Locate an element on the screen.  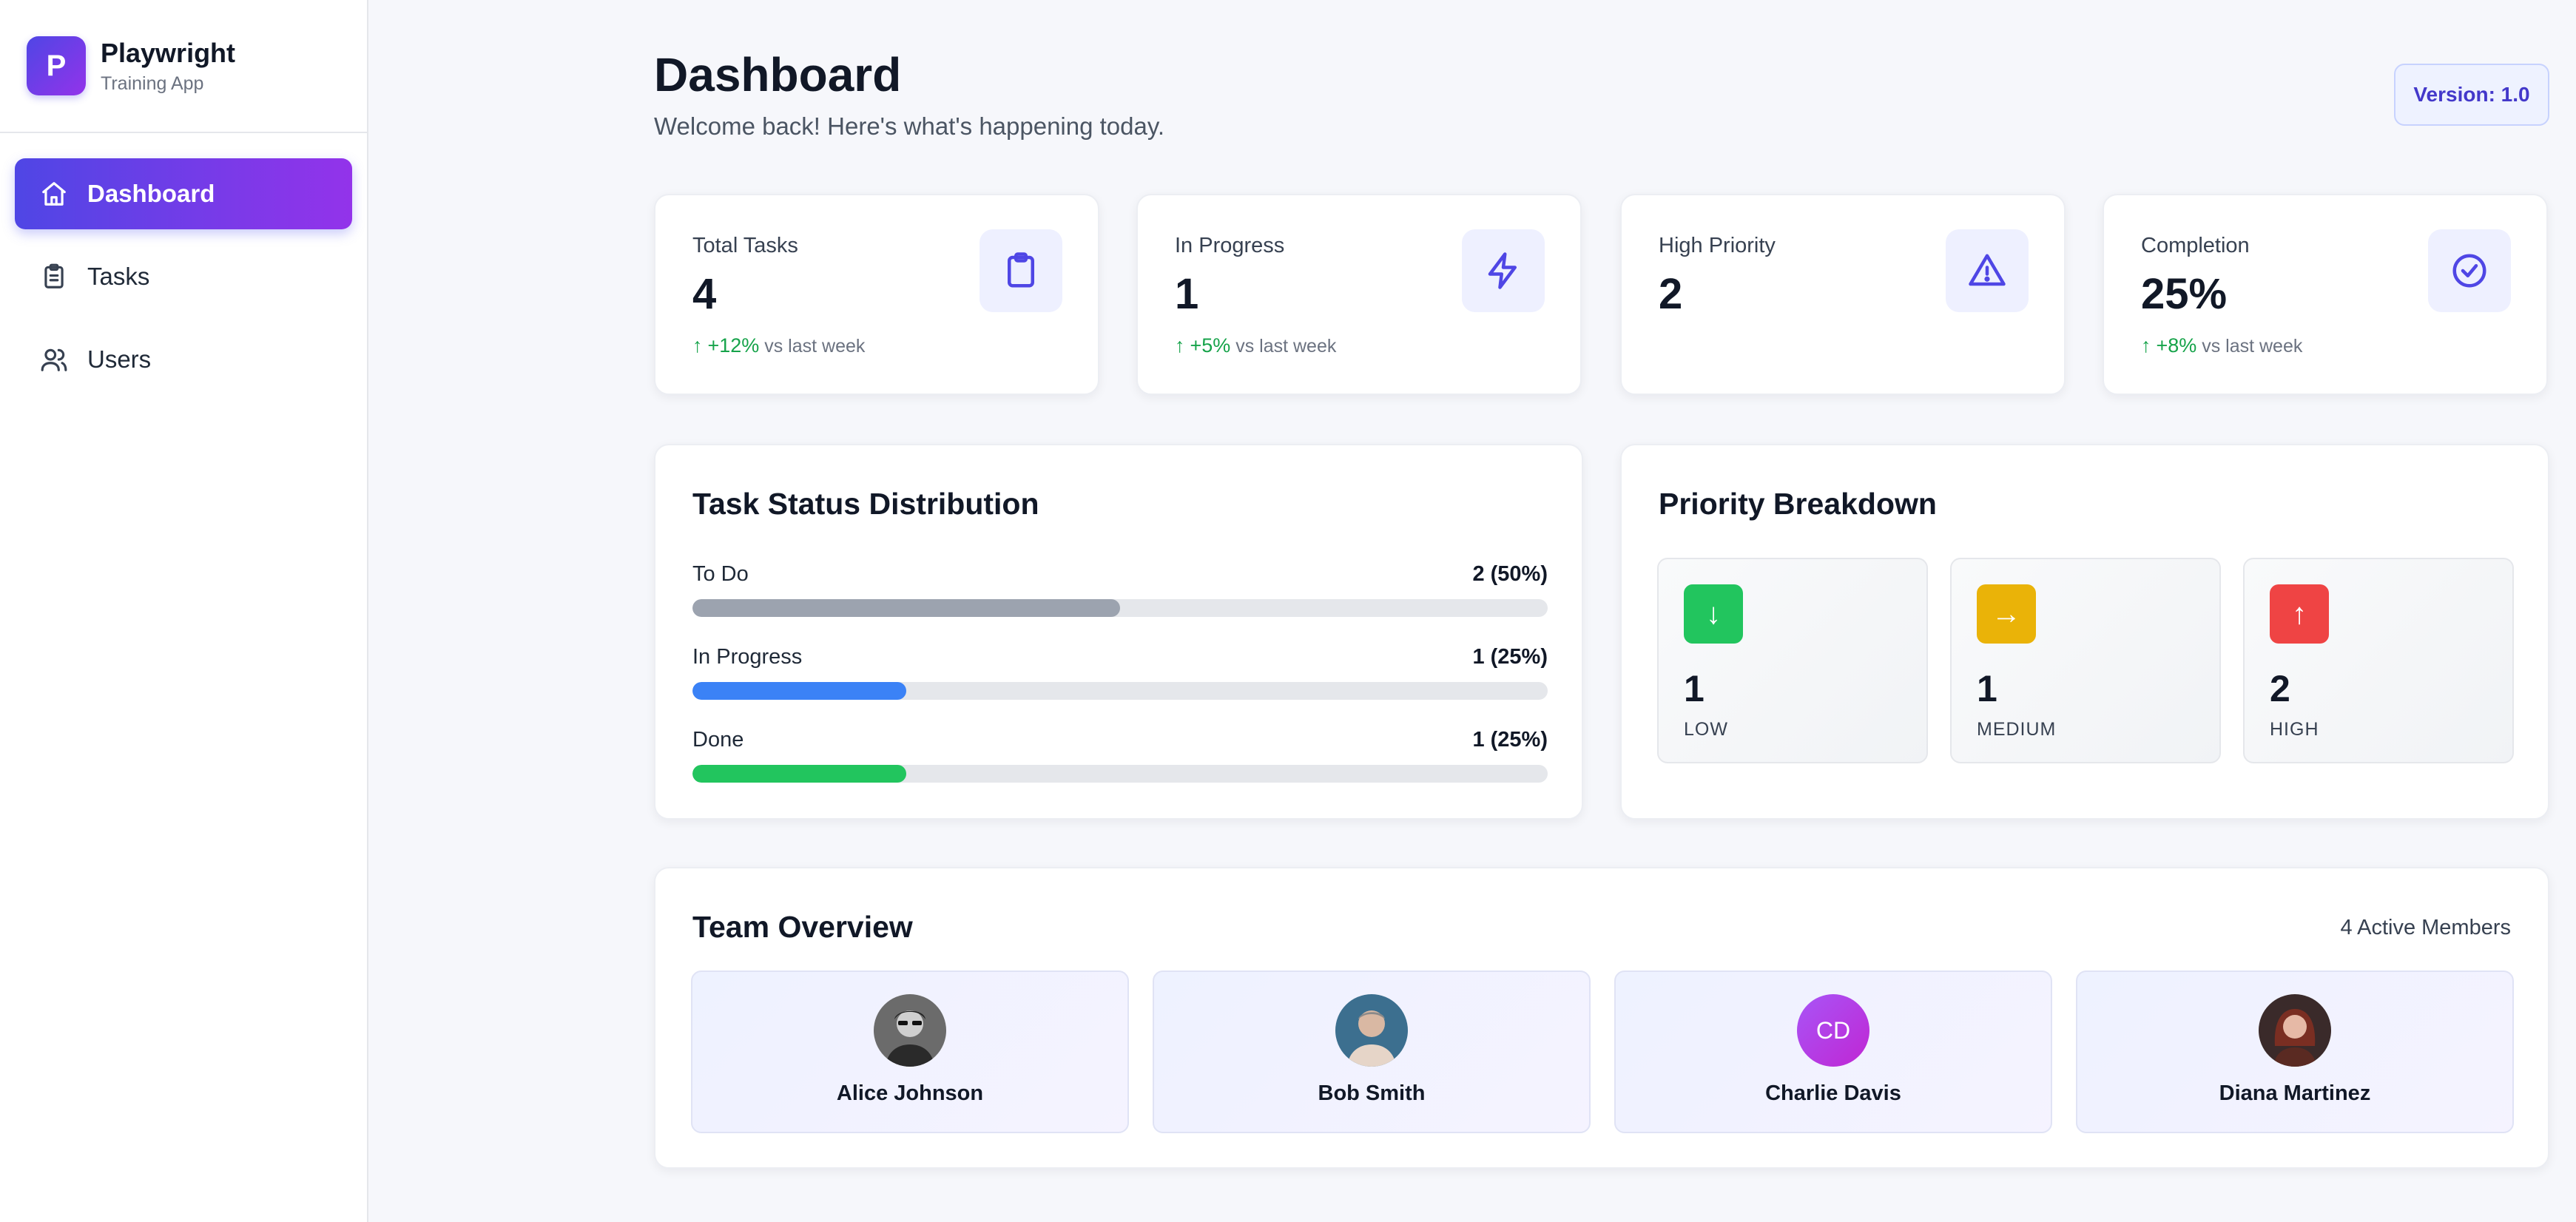
brand-logo: P is located at coordinates (56, 65).